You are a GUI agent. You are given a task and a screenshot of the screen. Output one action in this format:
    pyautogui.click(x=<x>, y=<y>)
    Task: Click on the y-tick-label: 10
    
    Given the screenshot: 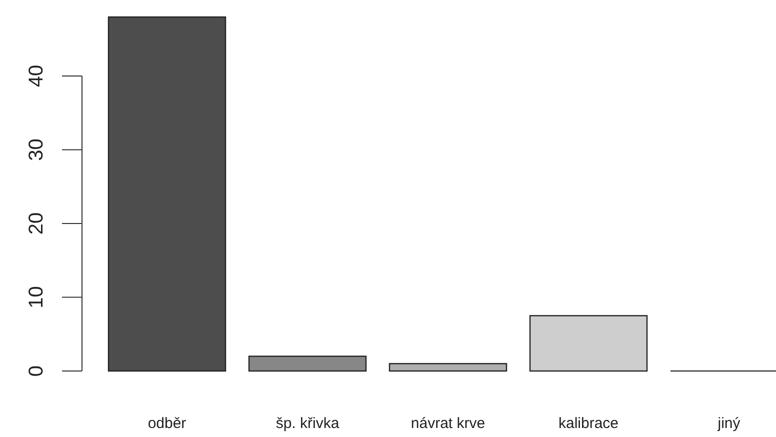 What is the action you would take?
    pyautogui.click(x=36, y=297)
    